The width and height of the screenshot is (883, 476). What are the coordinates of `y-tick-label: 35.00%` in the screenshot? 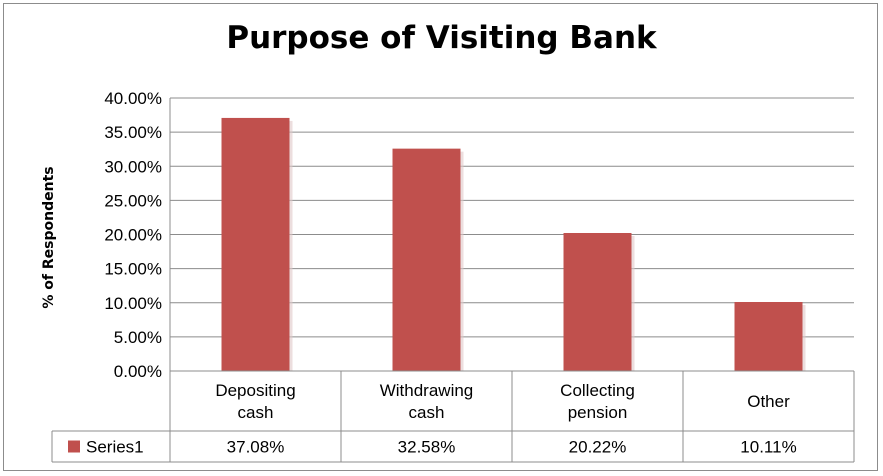 It's located at (133, 132).